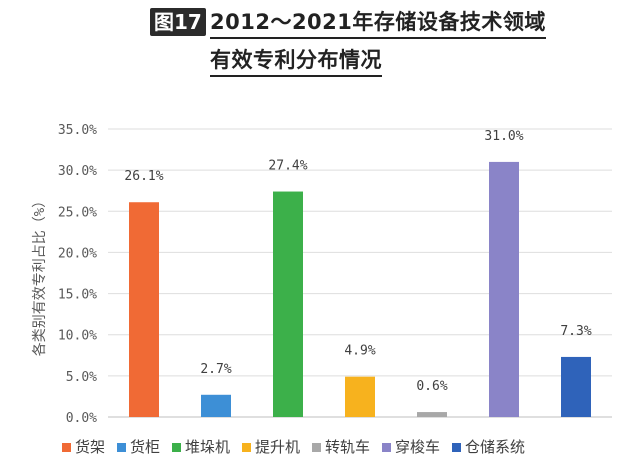  I want to click on value-label: 7.3%, so click(575, 331).